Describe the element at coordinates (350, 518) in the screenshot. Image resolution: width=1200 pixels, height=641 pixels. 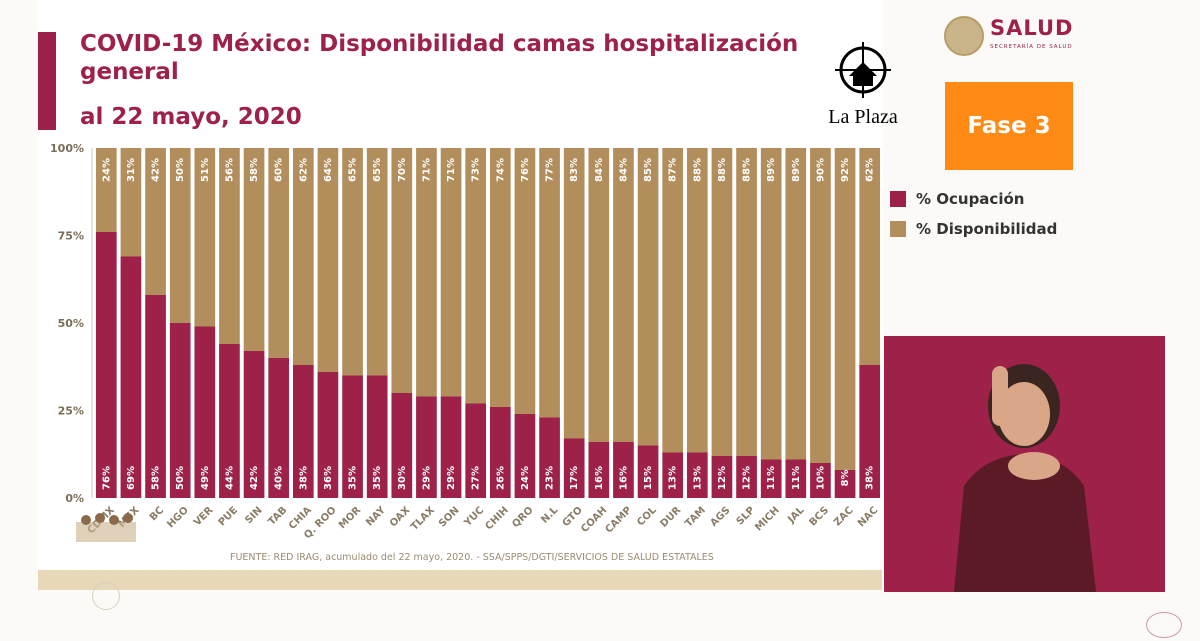
I see `x-tick-label: MOR` at that location.